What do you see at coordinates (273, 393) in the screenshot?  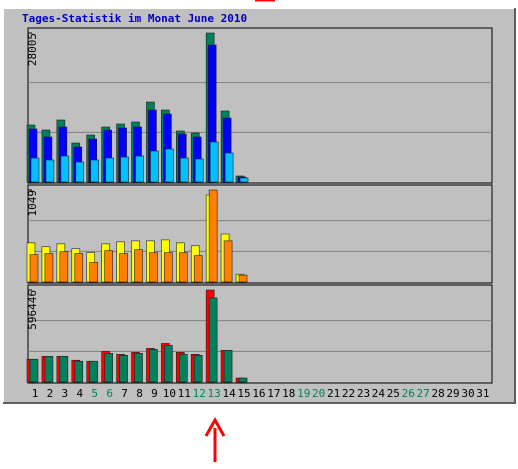 I see `x-tick-label: 17` at bounding box center [273, 393].